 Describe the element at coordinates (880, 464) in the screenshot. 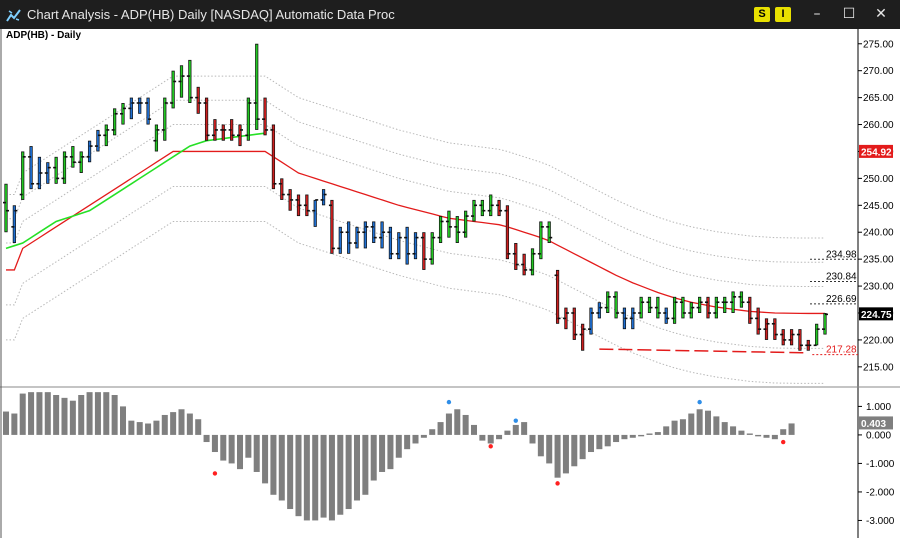

I see `oscillator-axis-label: -1.000` at that location.